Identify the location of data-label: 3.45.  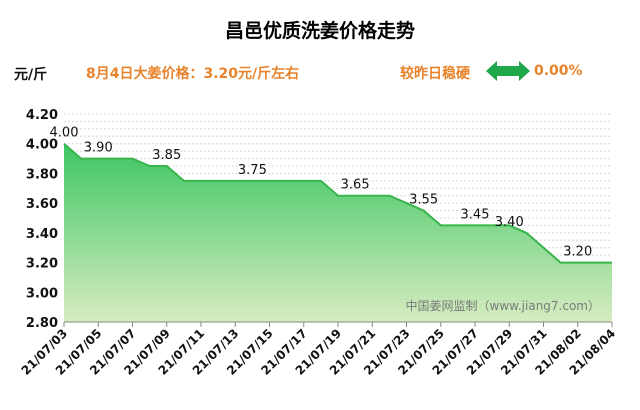
(475, 214).